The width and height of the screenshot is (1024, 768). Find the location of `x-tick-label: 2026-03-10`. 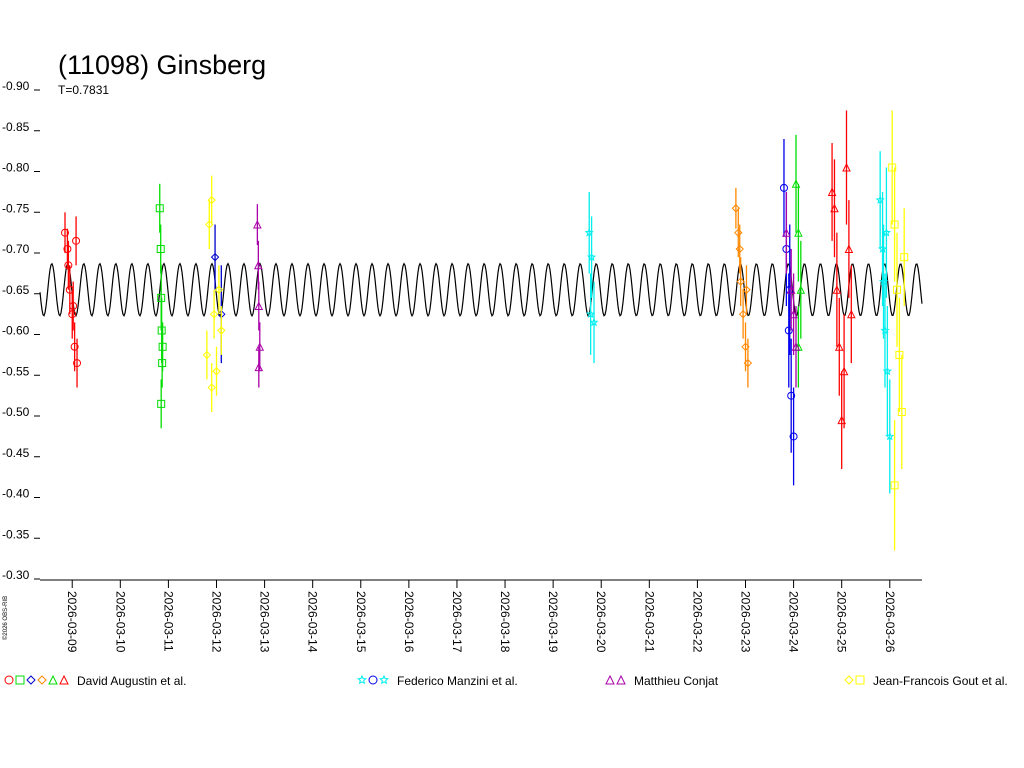

x-tick-label: 2026-03-10 is located at coordinates (120, 622).